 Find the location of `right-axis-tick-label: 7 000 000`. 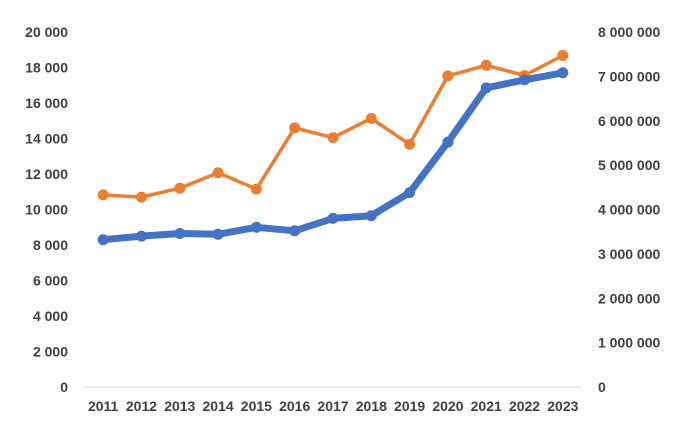

right-axis-tick-label: 7 000 000 is located at coordinates (629, 76).